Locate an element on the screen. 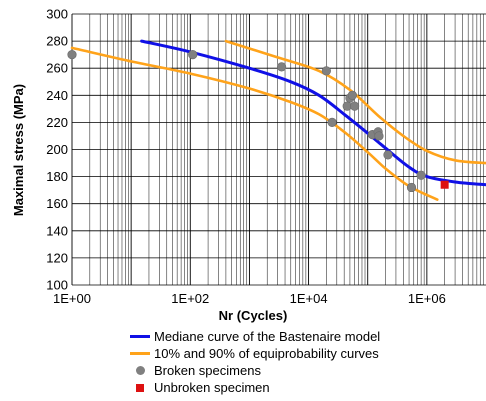  legend-swatch-median is located at coordinates (140, 336).